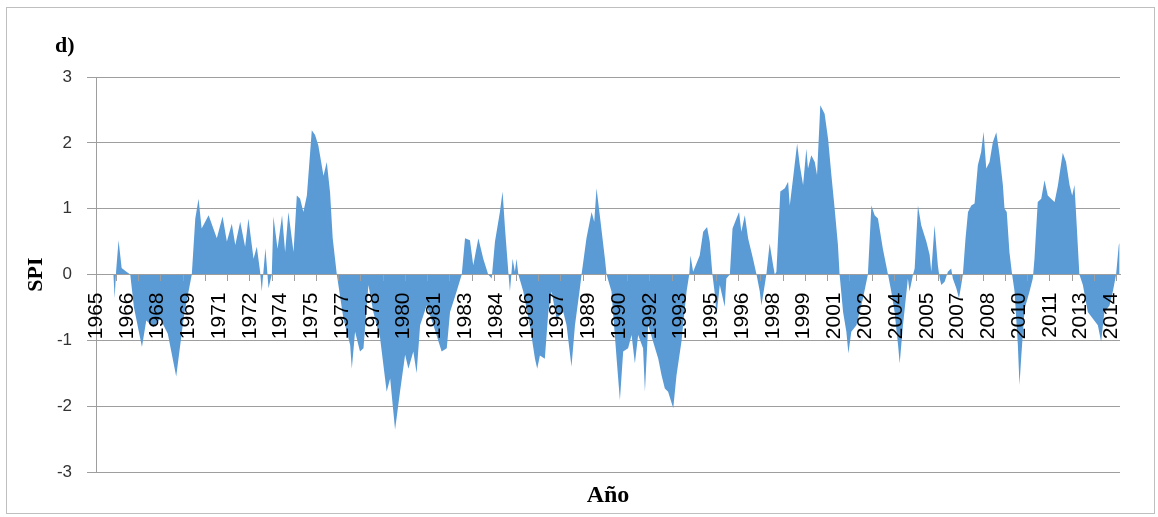 Image resolution: width=1158 pixels, height=517 pixels. Describe the element at coordinates (248, 316) in the screenshot. I see `x-tick-label: 1972` at that location.